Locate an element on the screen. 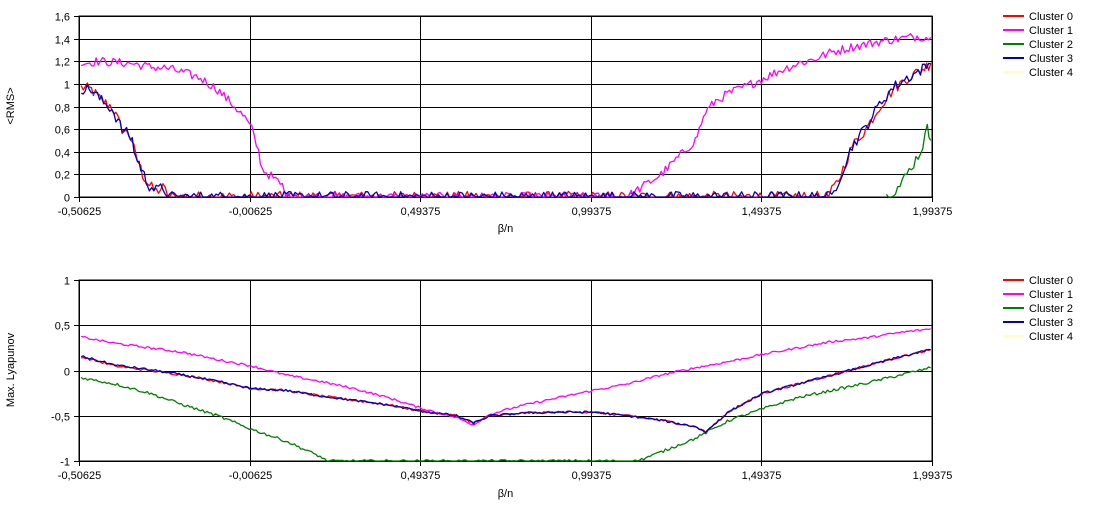 The width and height of the screenshot is (1095, 515). y-tick-label: 0,8 is located at coordinates (62, 109).